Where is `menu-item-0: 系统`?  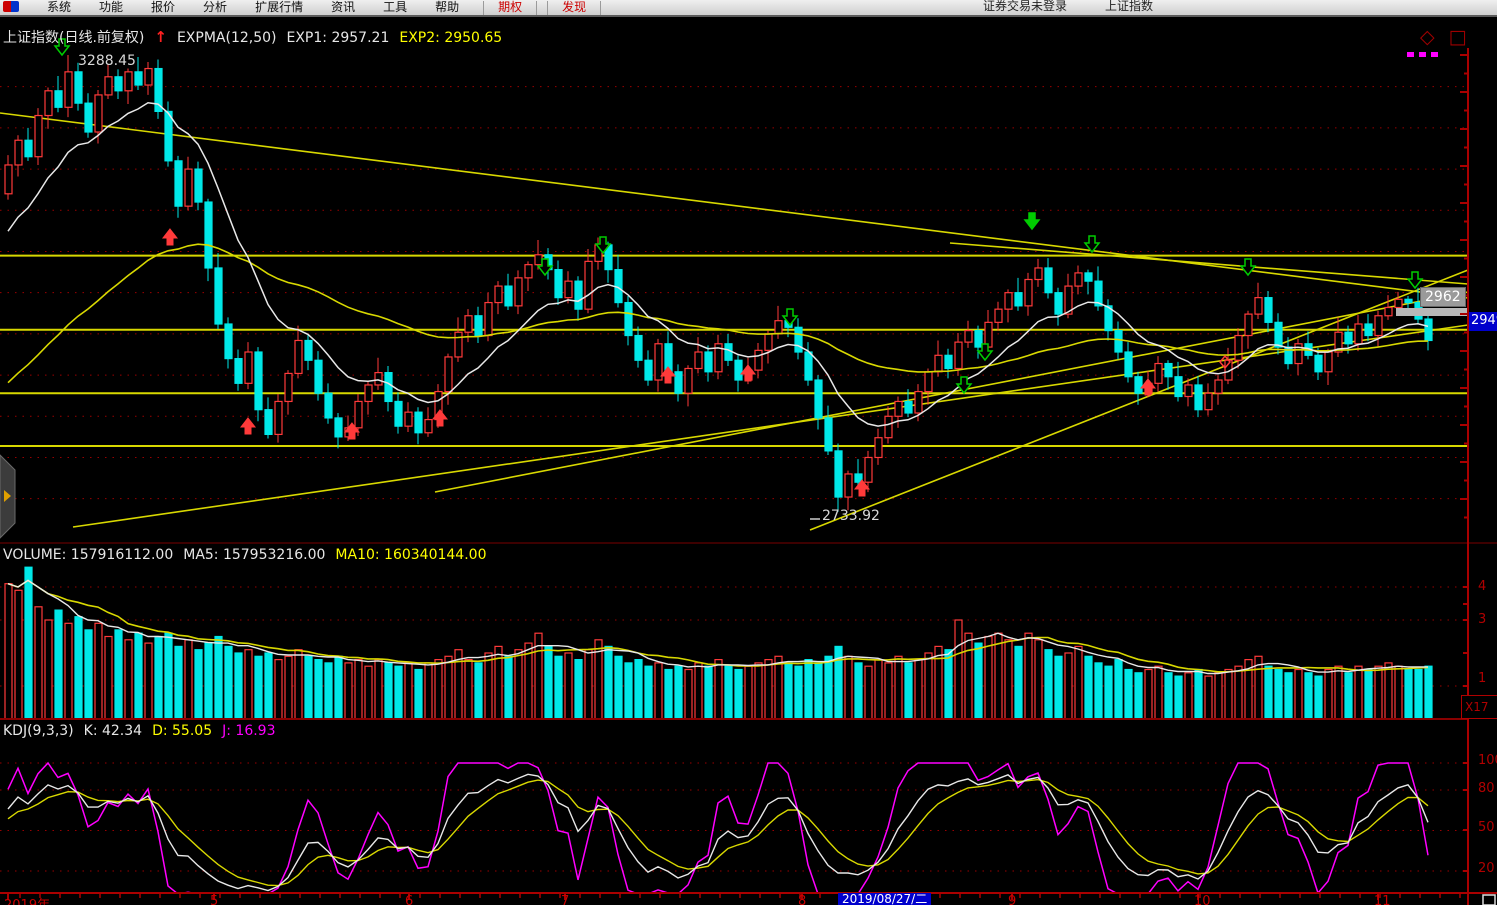 menu-item-0: 系统 is located at coordinates (59, 7).